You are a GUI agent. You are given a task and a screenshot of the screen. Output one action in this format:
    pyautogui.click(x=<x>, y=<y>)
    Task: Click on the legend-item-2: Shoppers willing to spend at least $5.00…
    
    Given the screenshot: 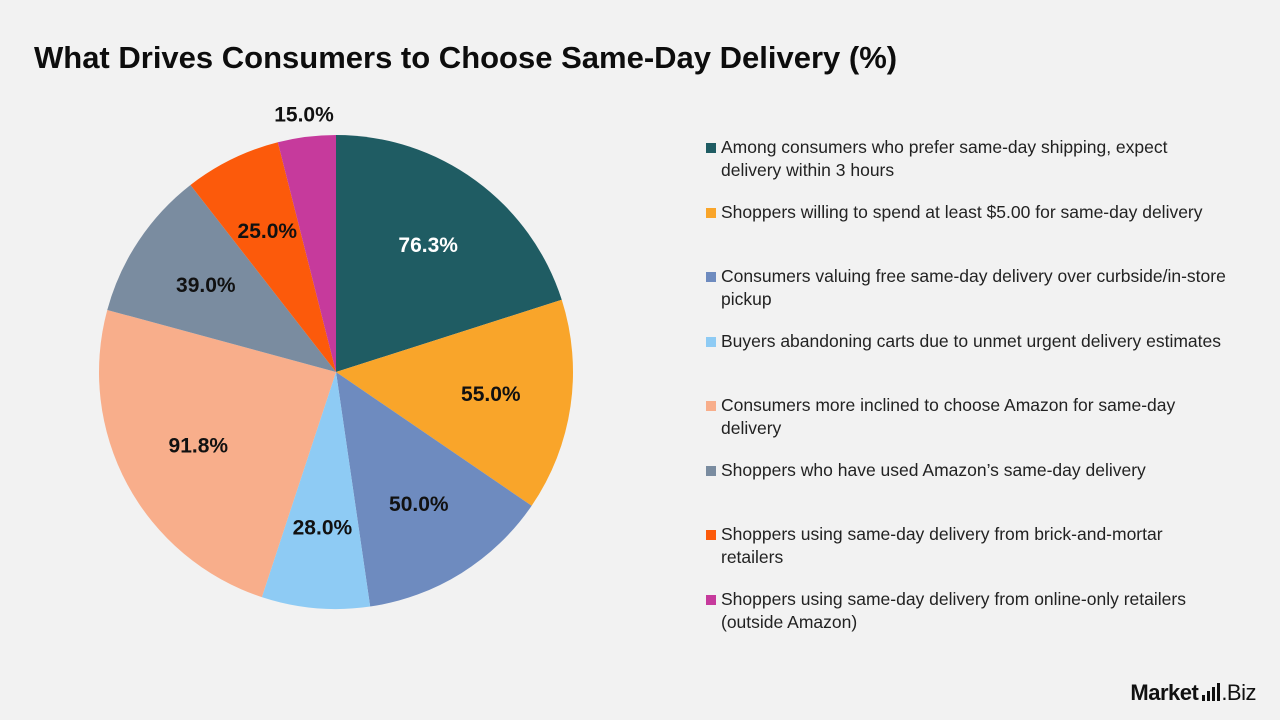 What is the action you would take?
    pyautogui.click(x=966, y=233)
    